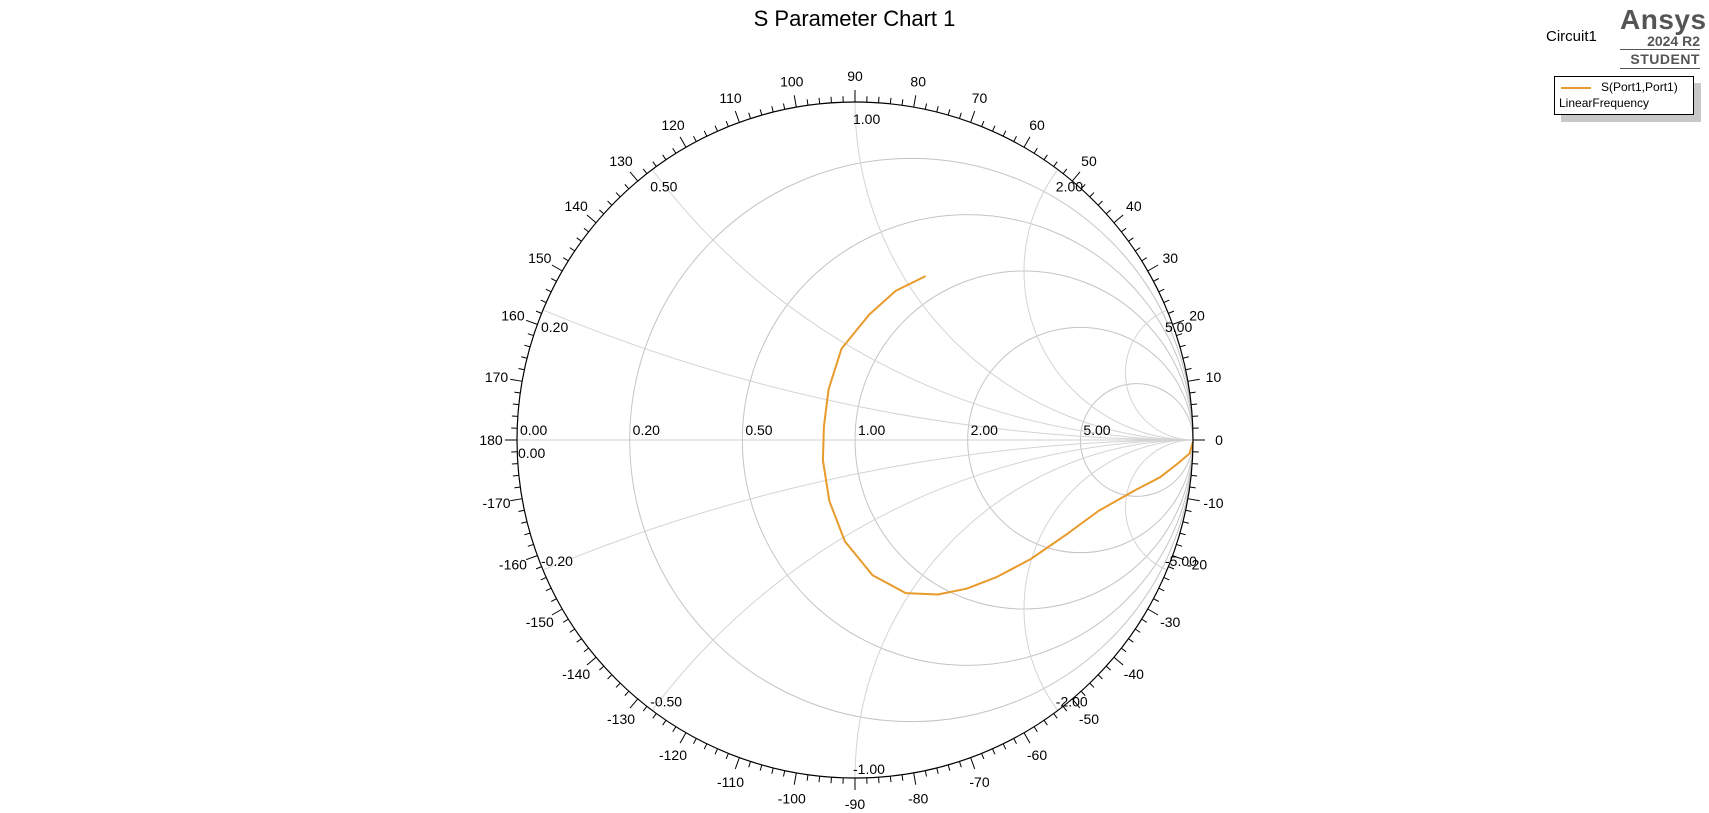 Image resolution: width=1709 pixels, height=813 pixels. Describe the element at coordinates (855, 804) in the screenshot. I see `angle-label: -90` at that location.